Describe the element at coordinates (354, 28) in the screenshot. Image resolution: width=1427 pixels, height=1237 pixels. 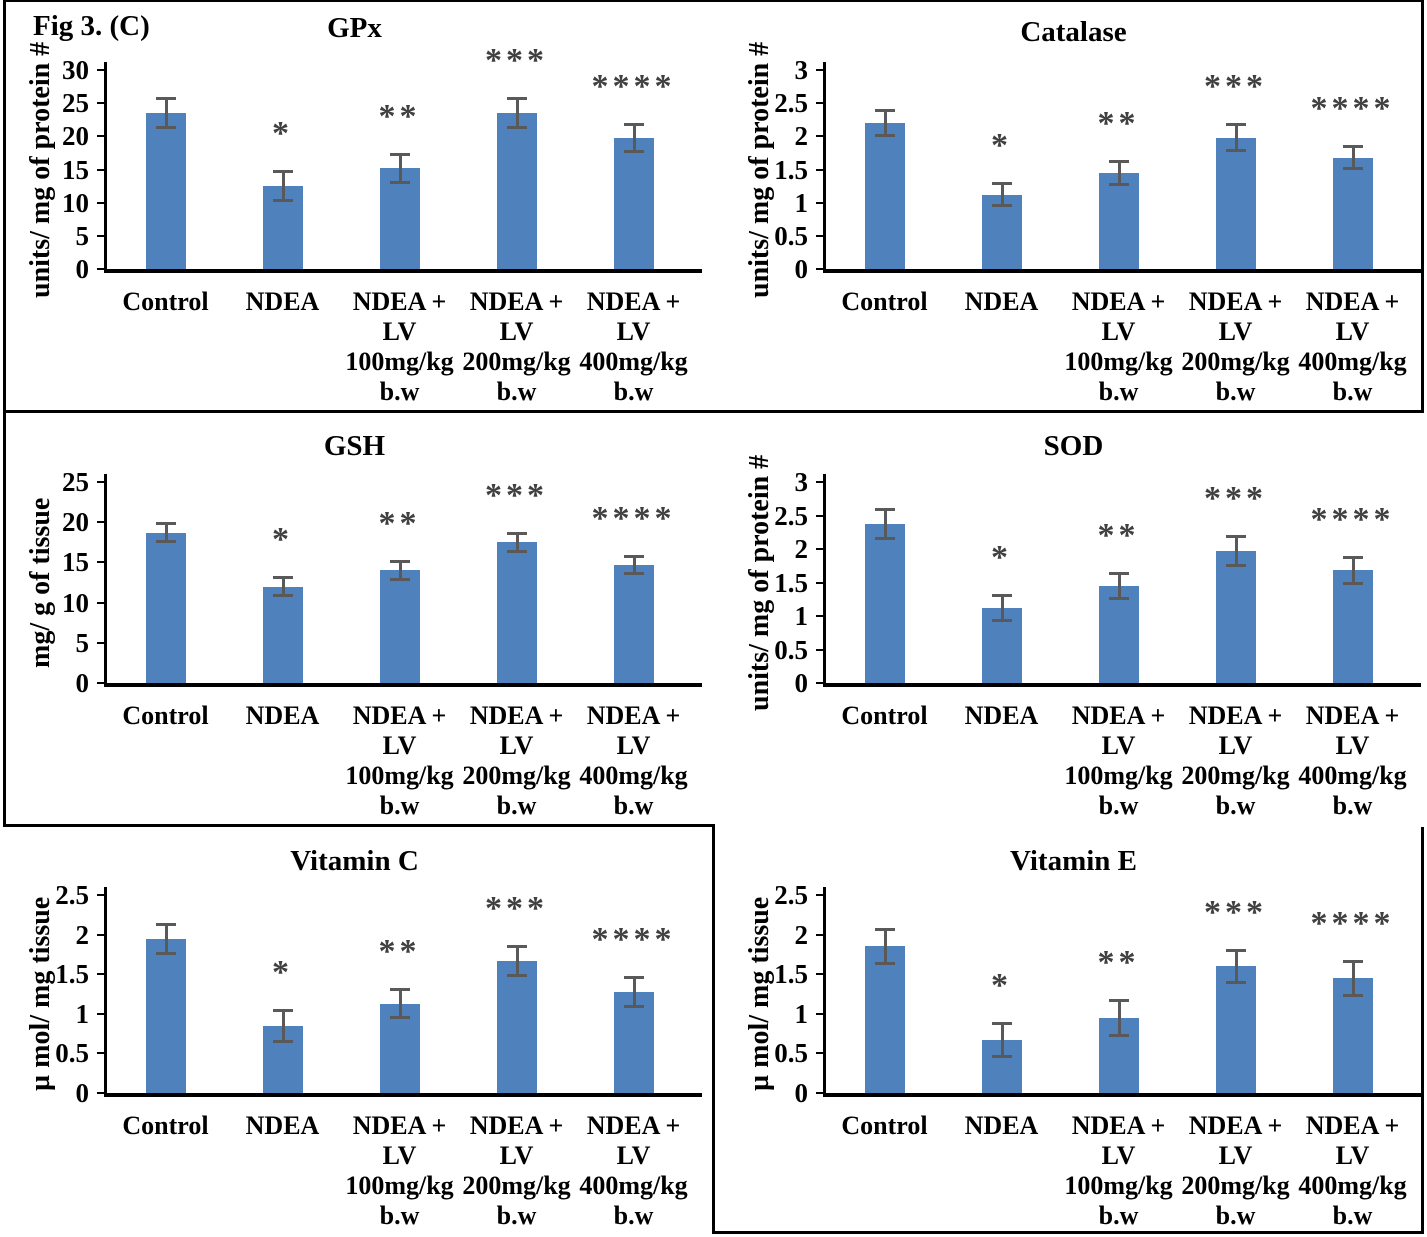
I see `chart-title: GPx` at that location.